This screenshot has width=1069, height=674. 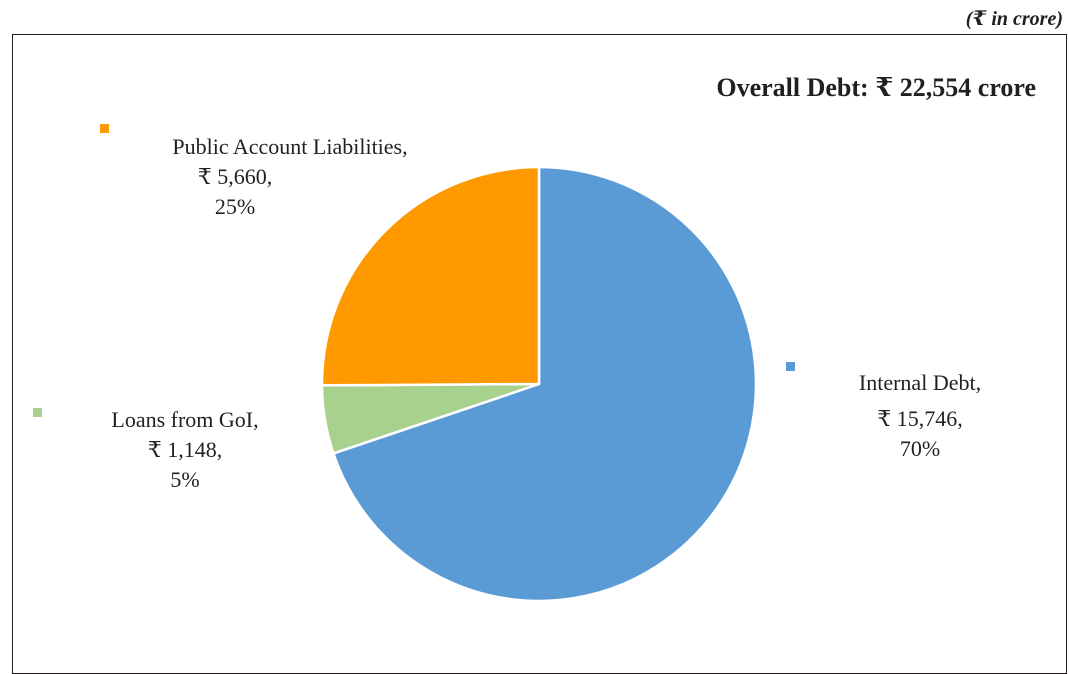 I want to click on label-public-account-liabilities-name: Public Account Liabilities,, so click(x=290, y=146).